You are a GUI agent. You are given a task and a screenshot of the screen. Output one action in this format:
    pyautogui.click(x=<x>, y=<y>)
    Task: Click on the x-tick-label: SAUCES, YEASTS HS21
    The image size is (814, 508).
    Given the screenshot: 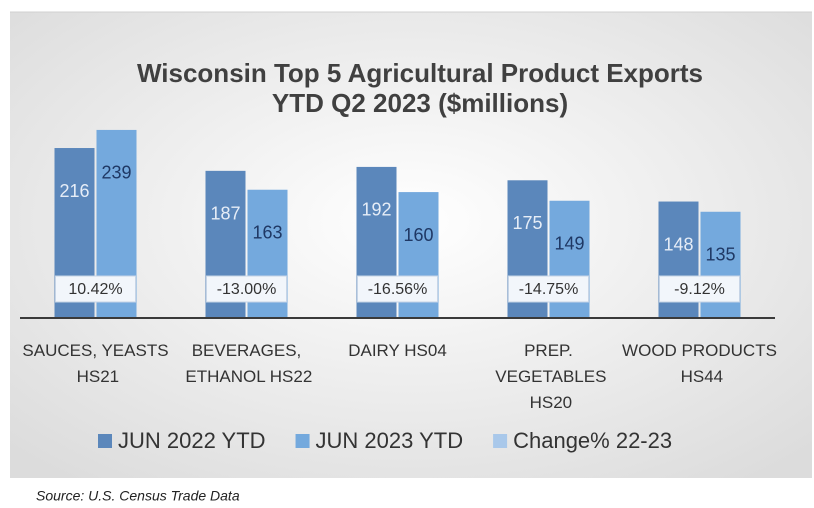 What is the action you would take?
    pyautogui.click(x=95, y=363)
    